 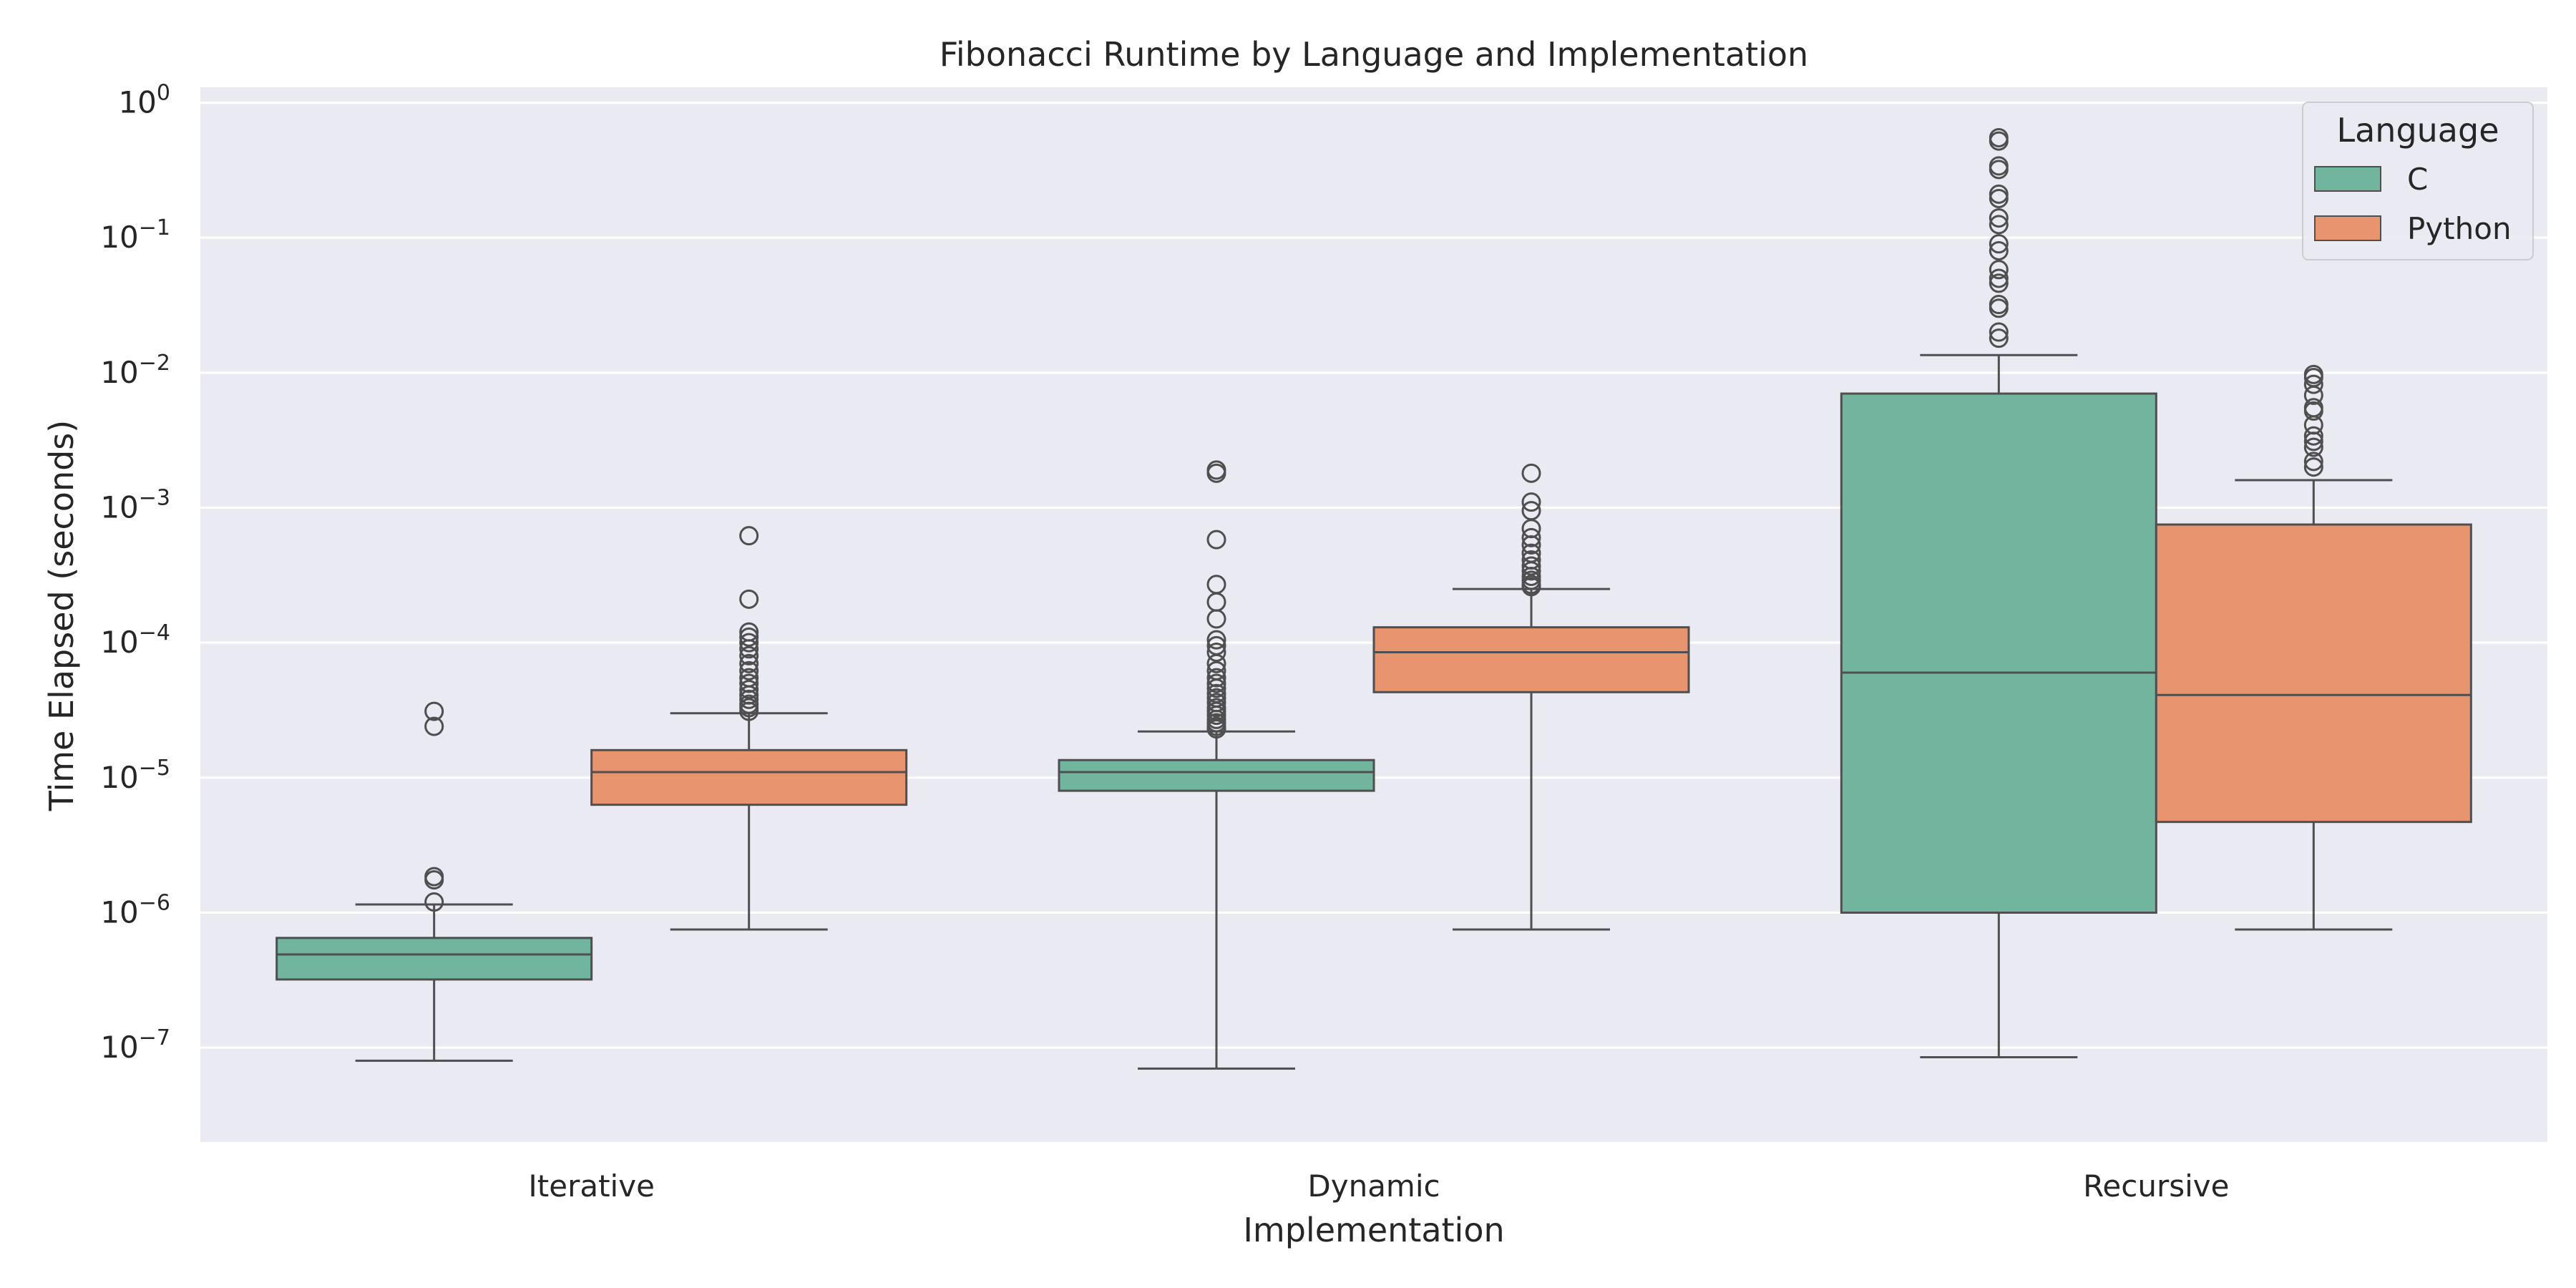 I want to click on box-python-recursive, so click(x=2313, y=647).